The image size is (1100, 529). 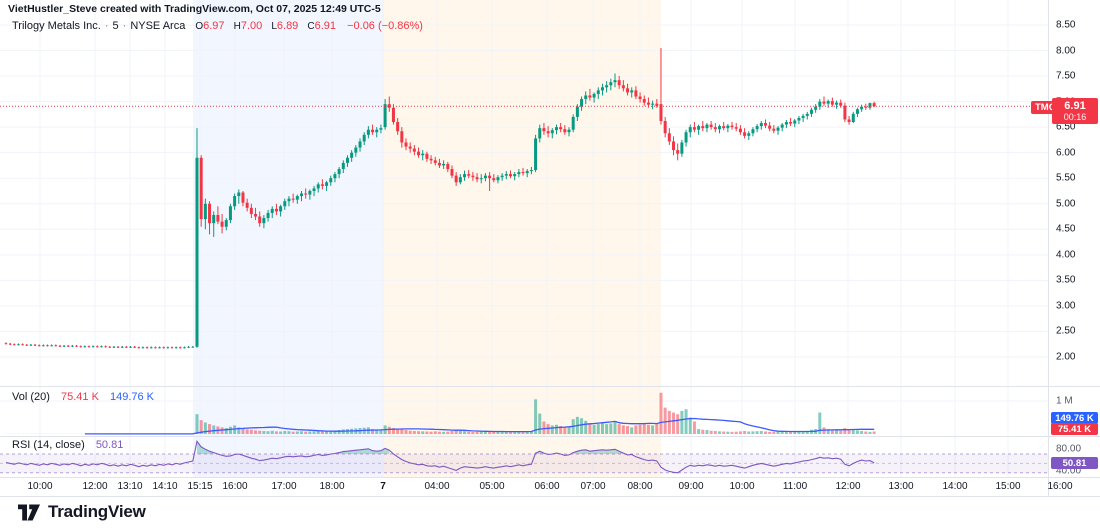 I want to click on tradingview-logo: TradingView, so click(x=81, y=512).